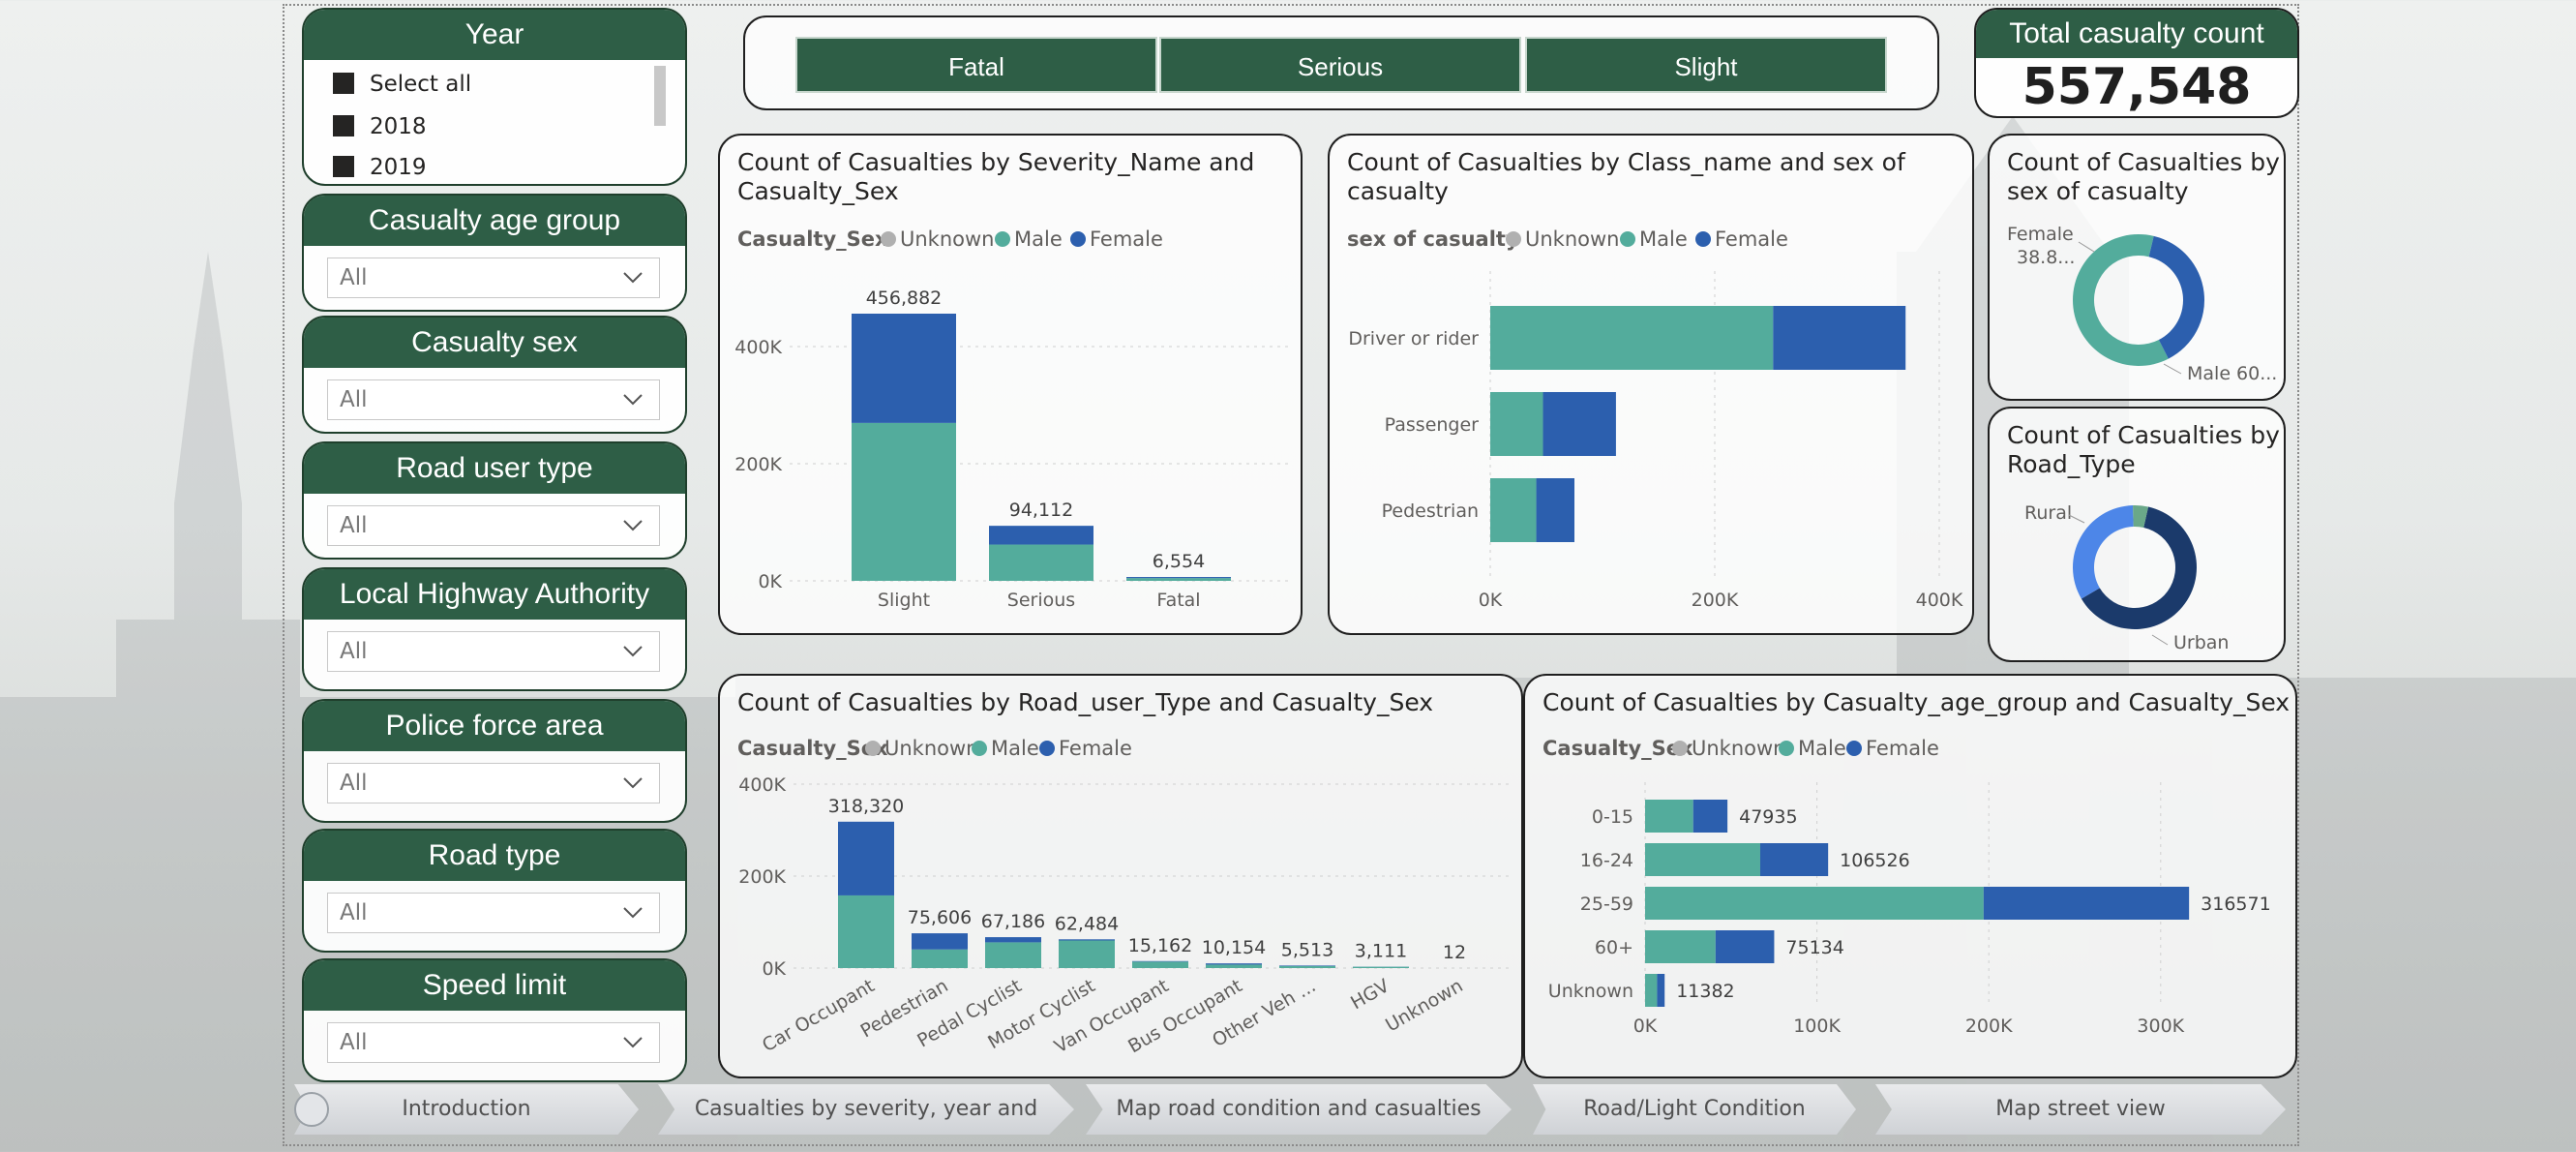 Image resolution: width=2576 pixels, height=1152 pixels. What do you see at coordinates (2080, 1109) in the screenshot?
I see `nav-map-street-view: Map street view` at bounding box center [2080, 1109].